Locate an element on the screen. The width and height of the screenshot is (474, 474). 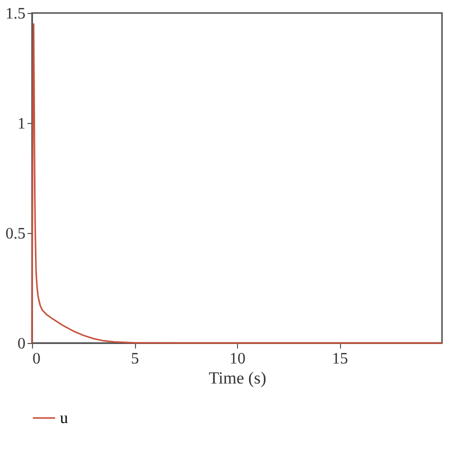
x-tick-label: 15 is located at coordinates (340, 359).